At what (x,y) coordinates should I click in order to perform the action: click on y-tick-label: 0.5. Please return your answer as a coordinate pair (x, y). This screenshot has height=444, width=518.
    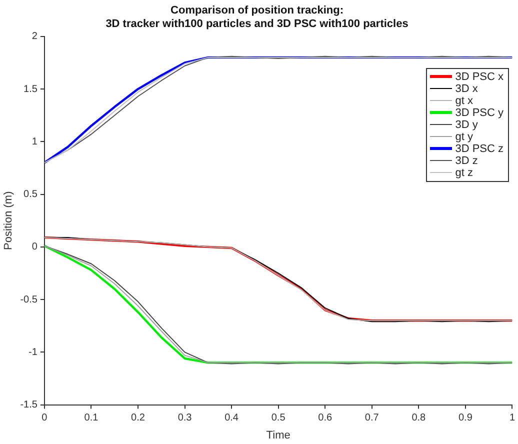
    Looking at the image, I should click on (31, 194).